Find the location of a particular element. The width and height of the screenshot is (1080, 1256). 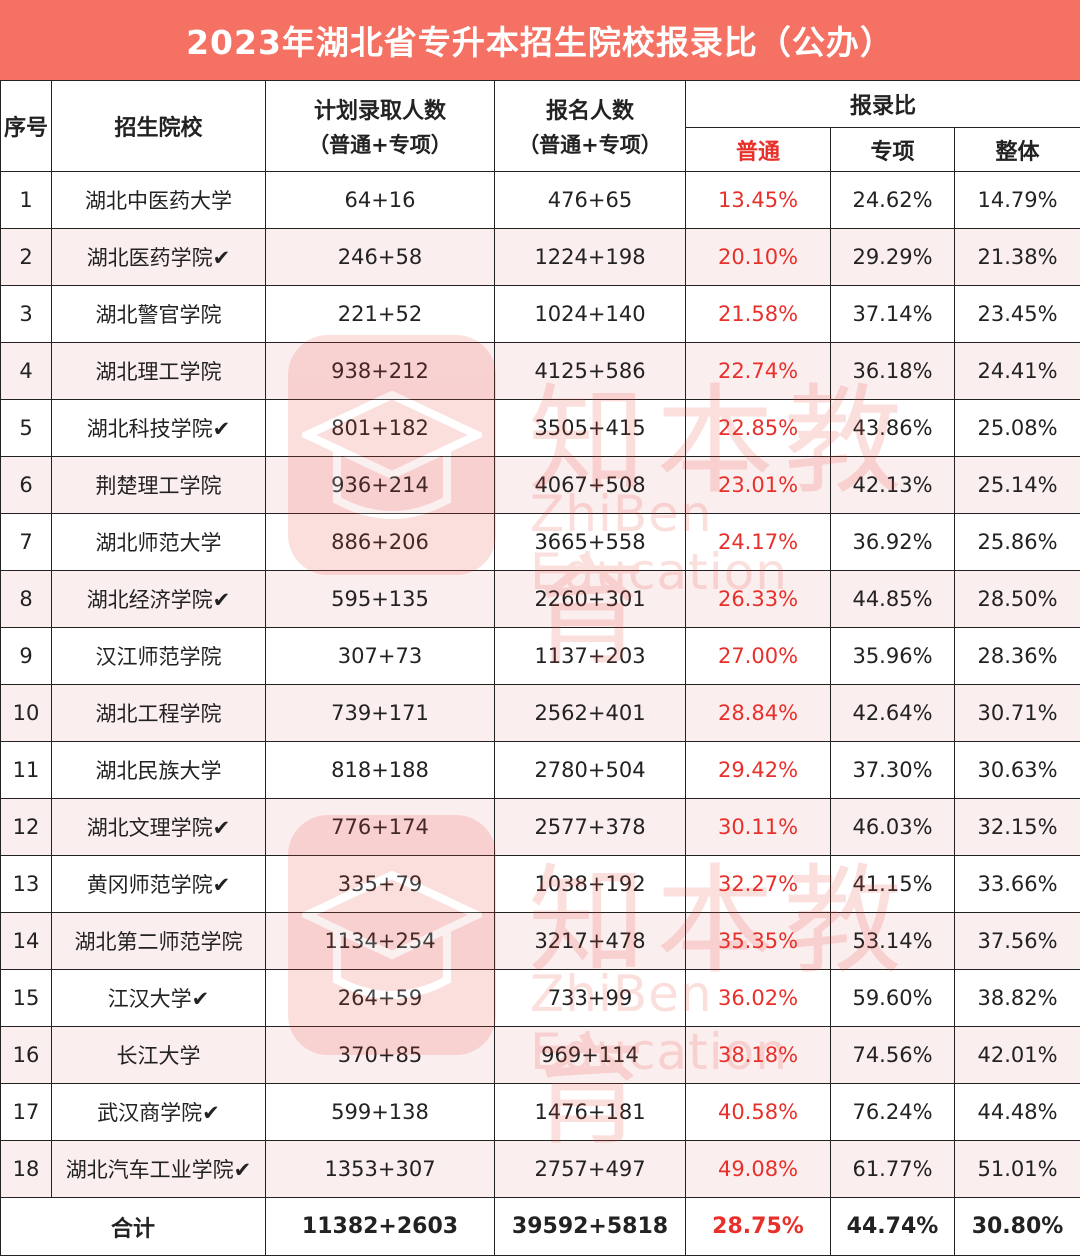

row-regular-ratio: 22.85% is located at coordinates (758, 428).